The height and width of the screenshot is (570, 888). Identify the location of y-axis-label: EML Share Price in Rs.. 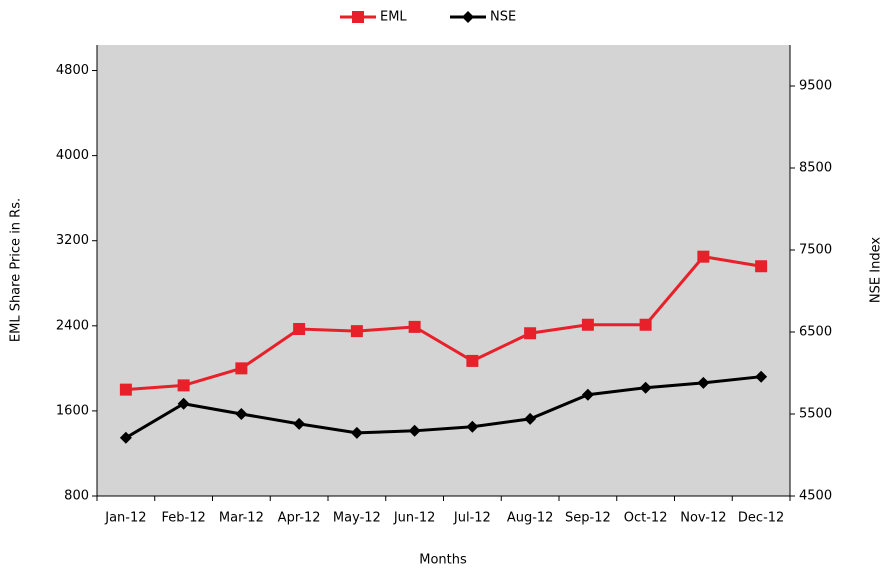
(16, 270).